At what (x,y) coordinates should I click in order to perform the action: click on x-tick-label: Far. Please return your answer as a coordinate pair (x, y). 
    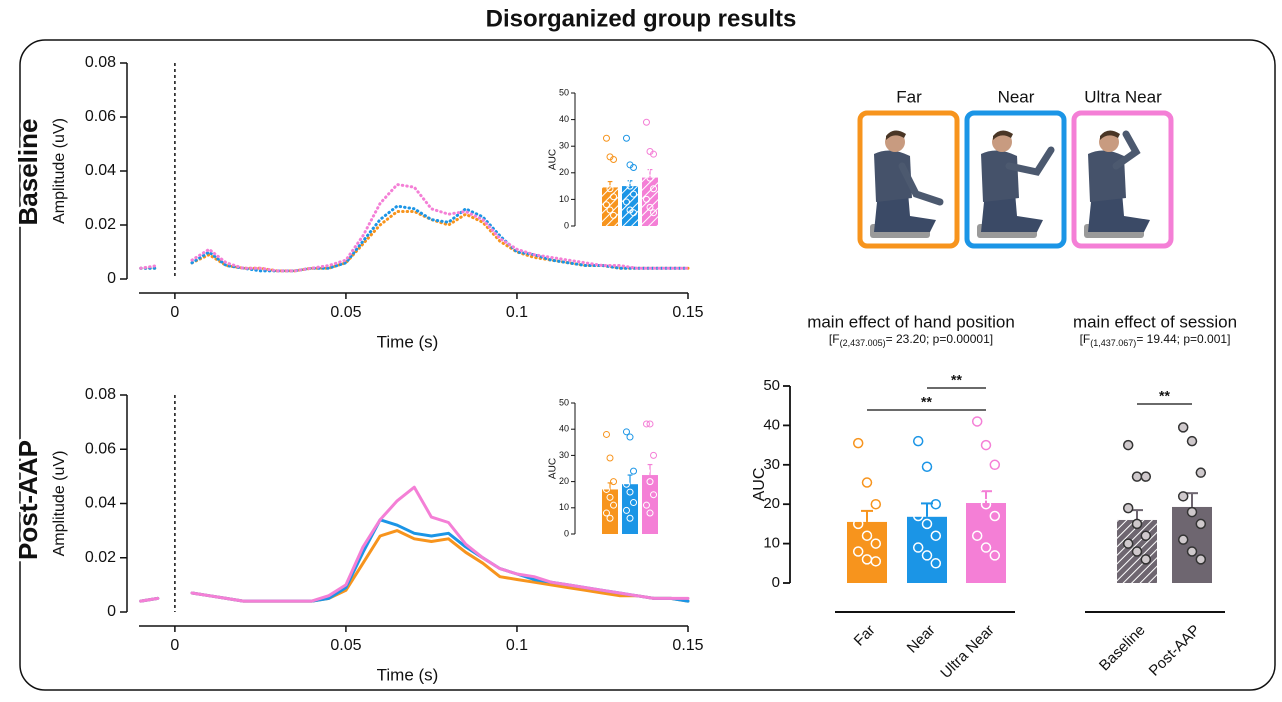
    Looking at the image, I should click on (865, 636).